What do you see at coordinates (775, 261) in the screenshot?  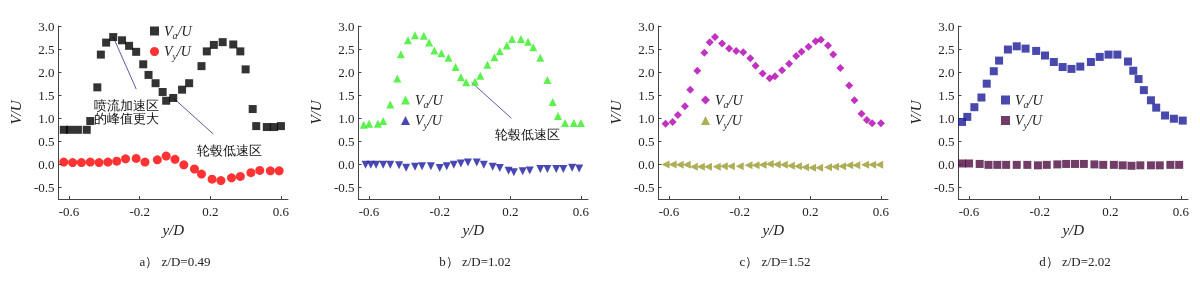 I see `text: c） z/D=1.52` at bounding box center [775, 261].